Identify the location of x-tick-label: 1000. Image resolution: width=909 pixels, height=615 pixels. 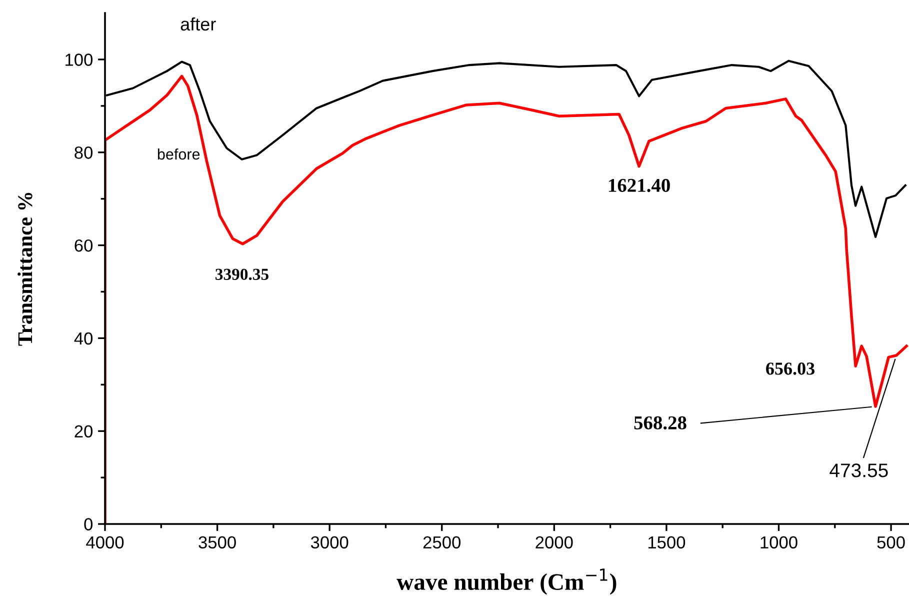
(779, 542).